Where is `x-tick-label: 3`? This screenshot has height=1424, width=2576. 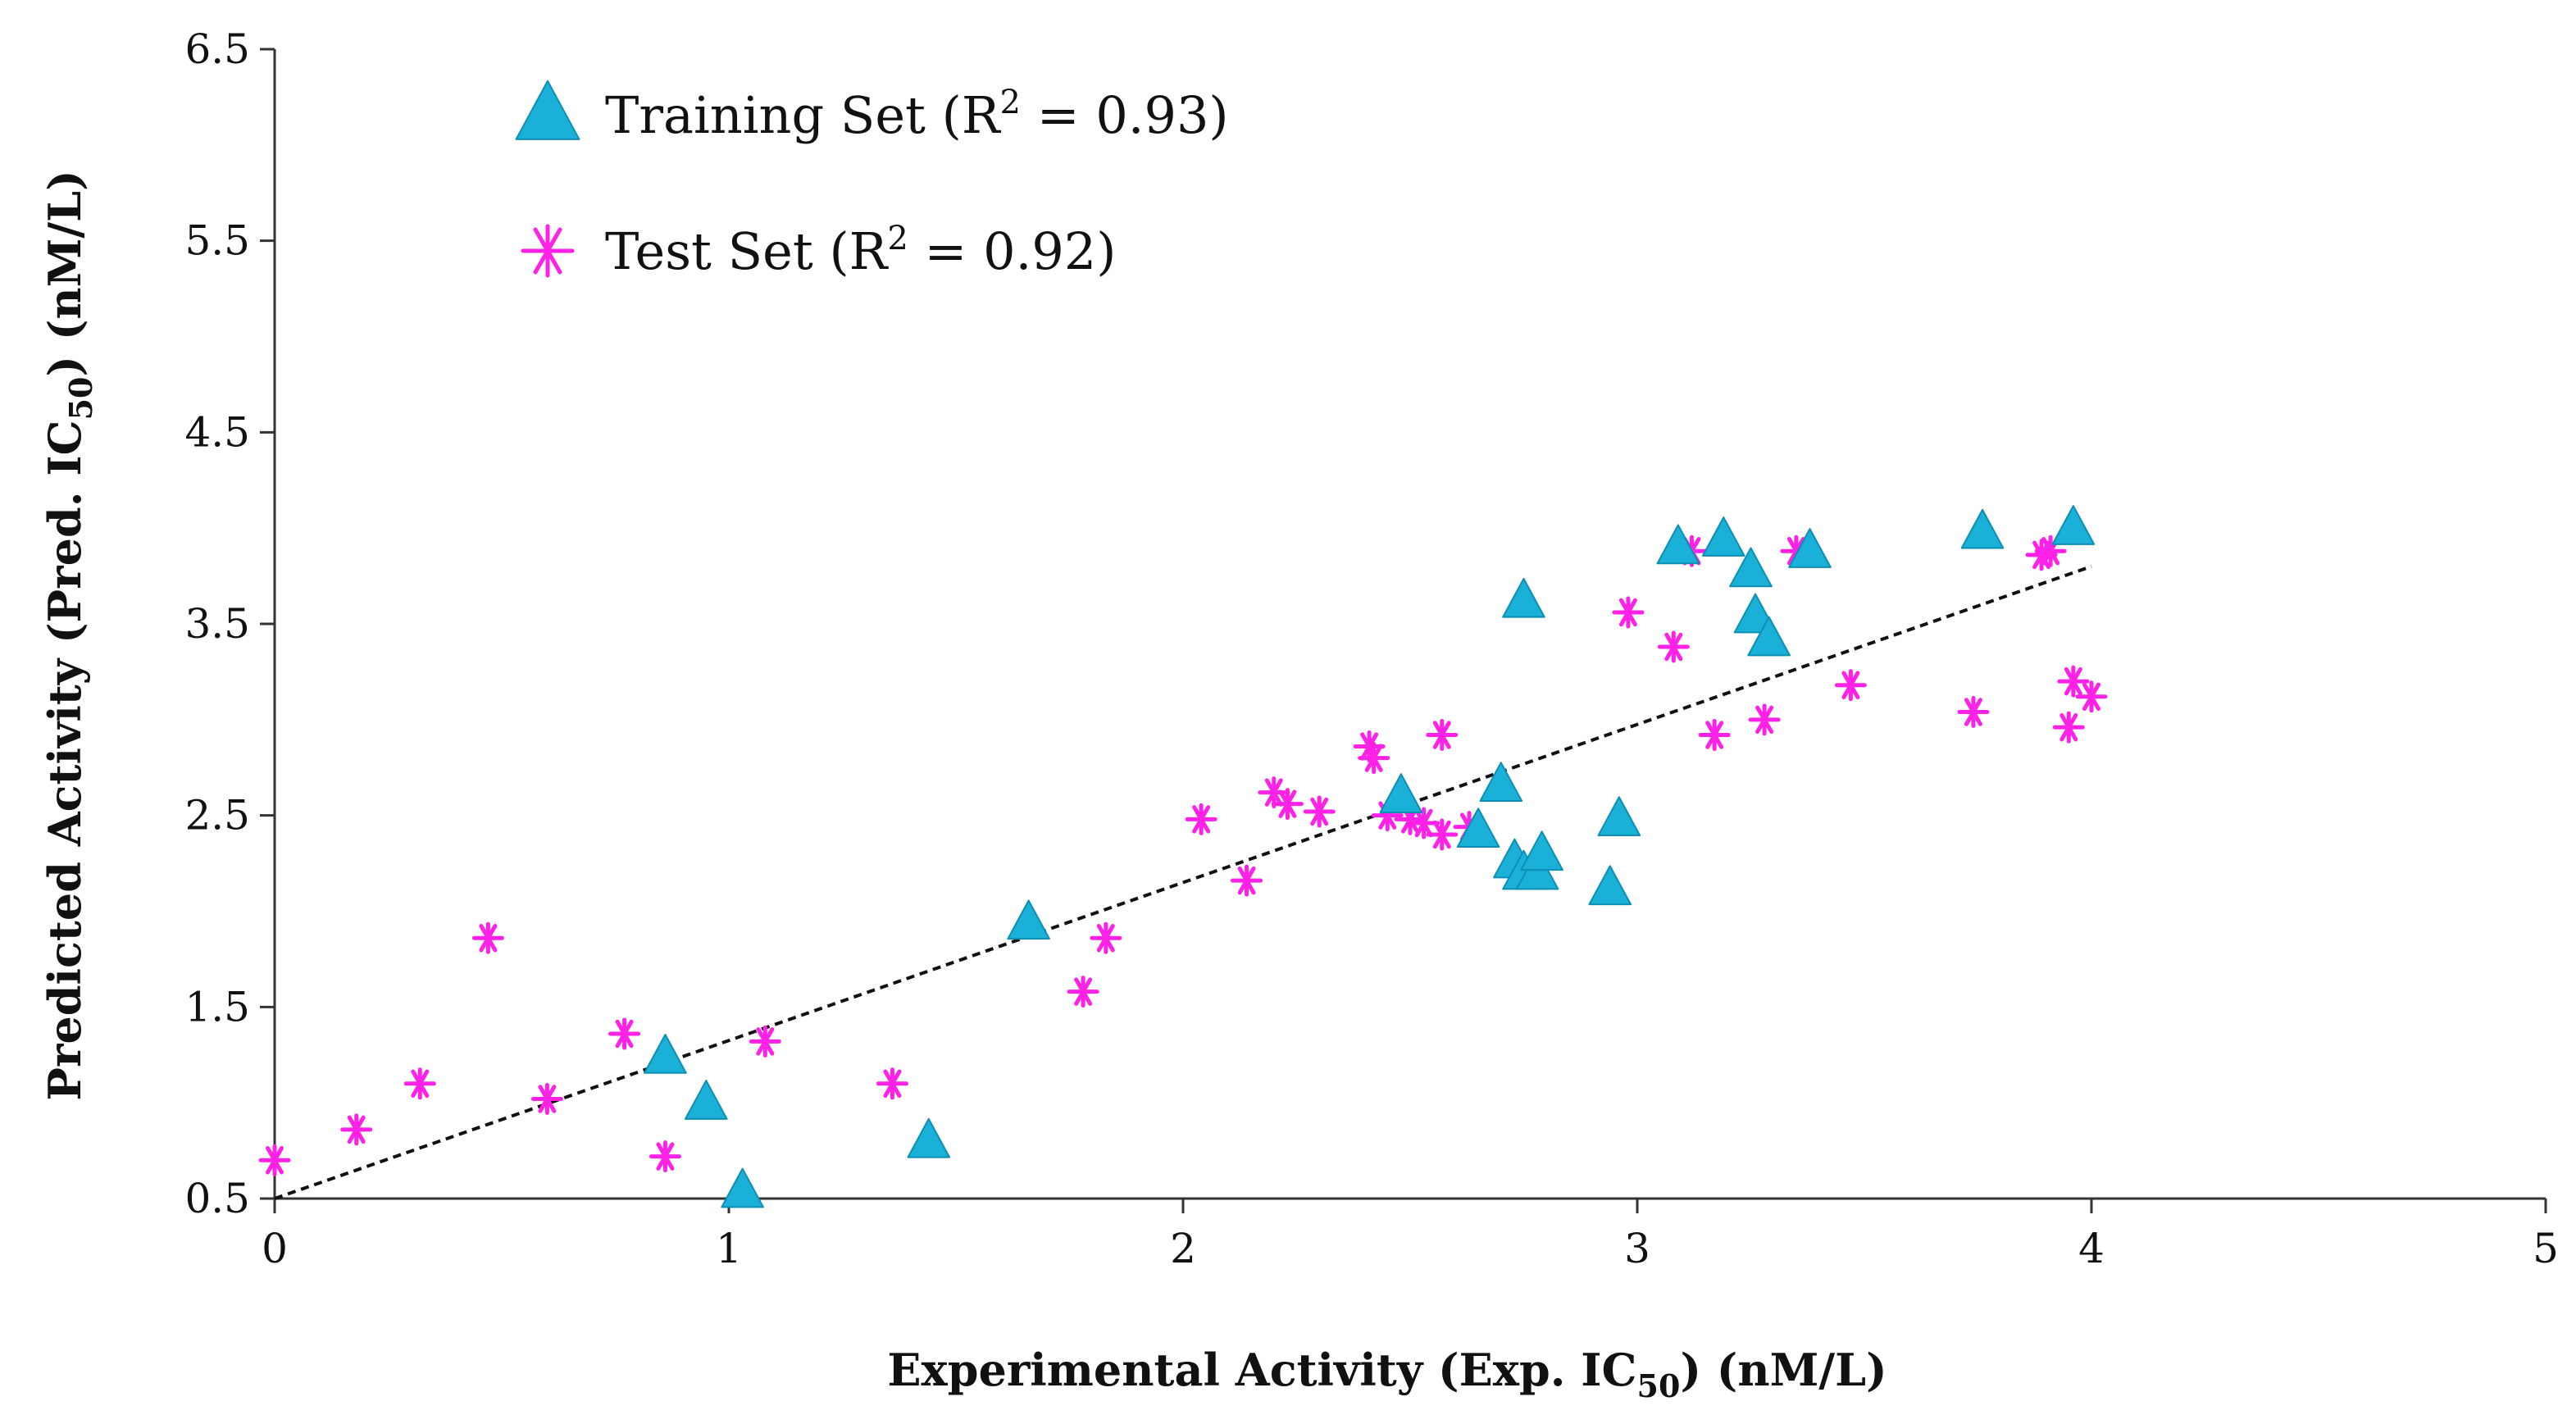 x-tick-label: 3 is located at coordinates (1637, 1248).